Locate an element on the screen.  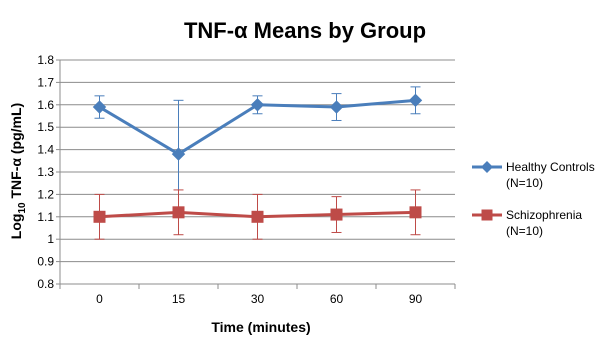
legend-label-healthy-controls: Healthy Controls is located at coordinates (550, 167).